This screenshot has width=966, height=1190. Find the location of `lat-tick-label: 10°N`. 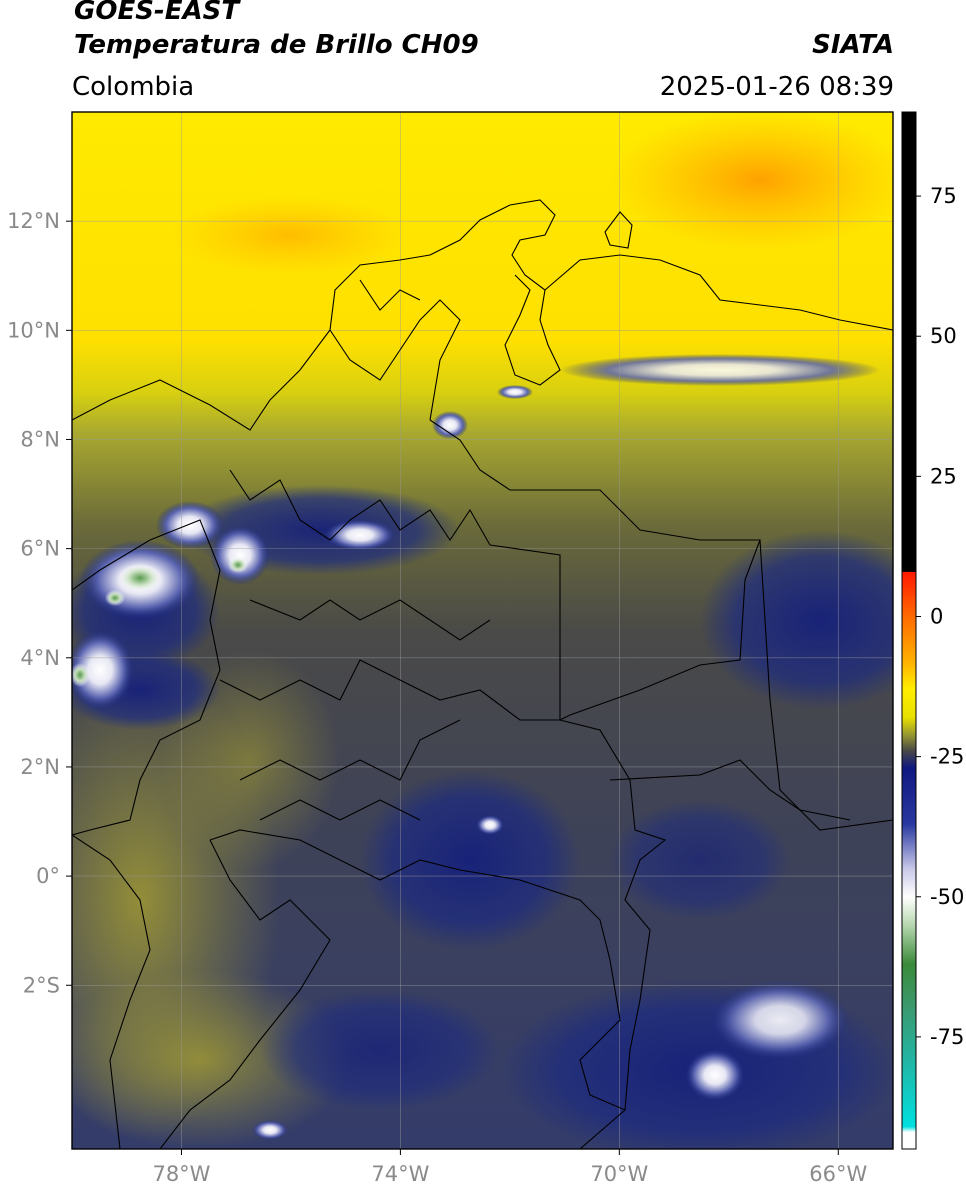

lat-tick-label: 10°N is located at coordinates (33, 330).